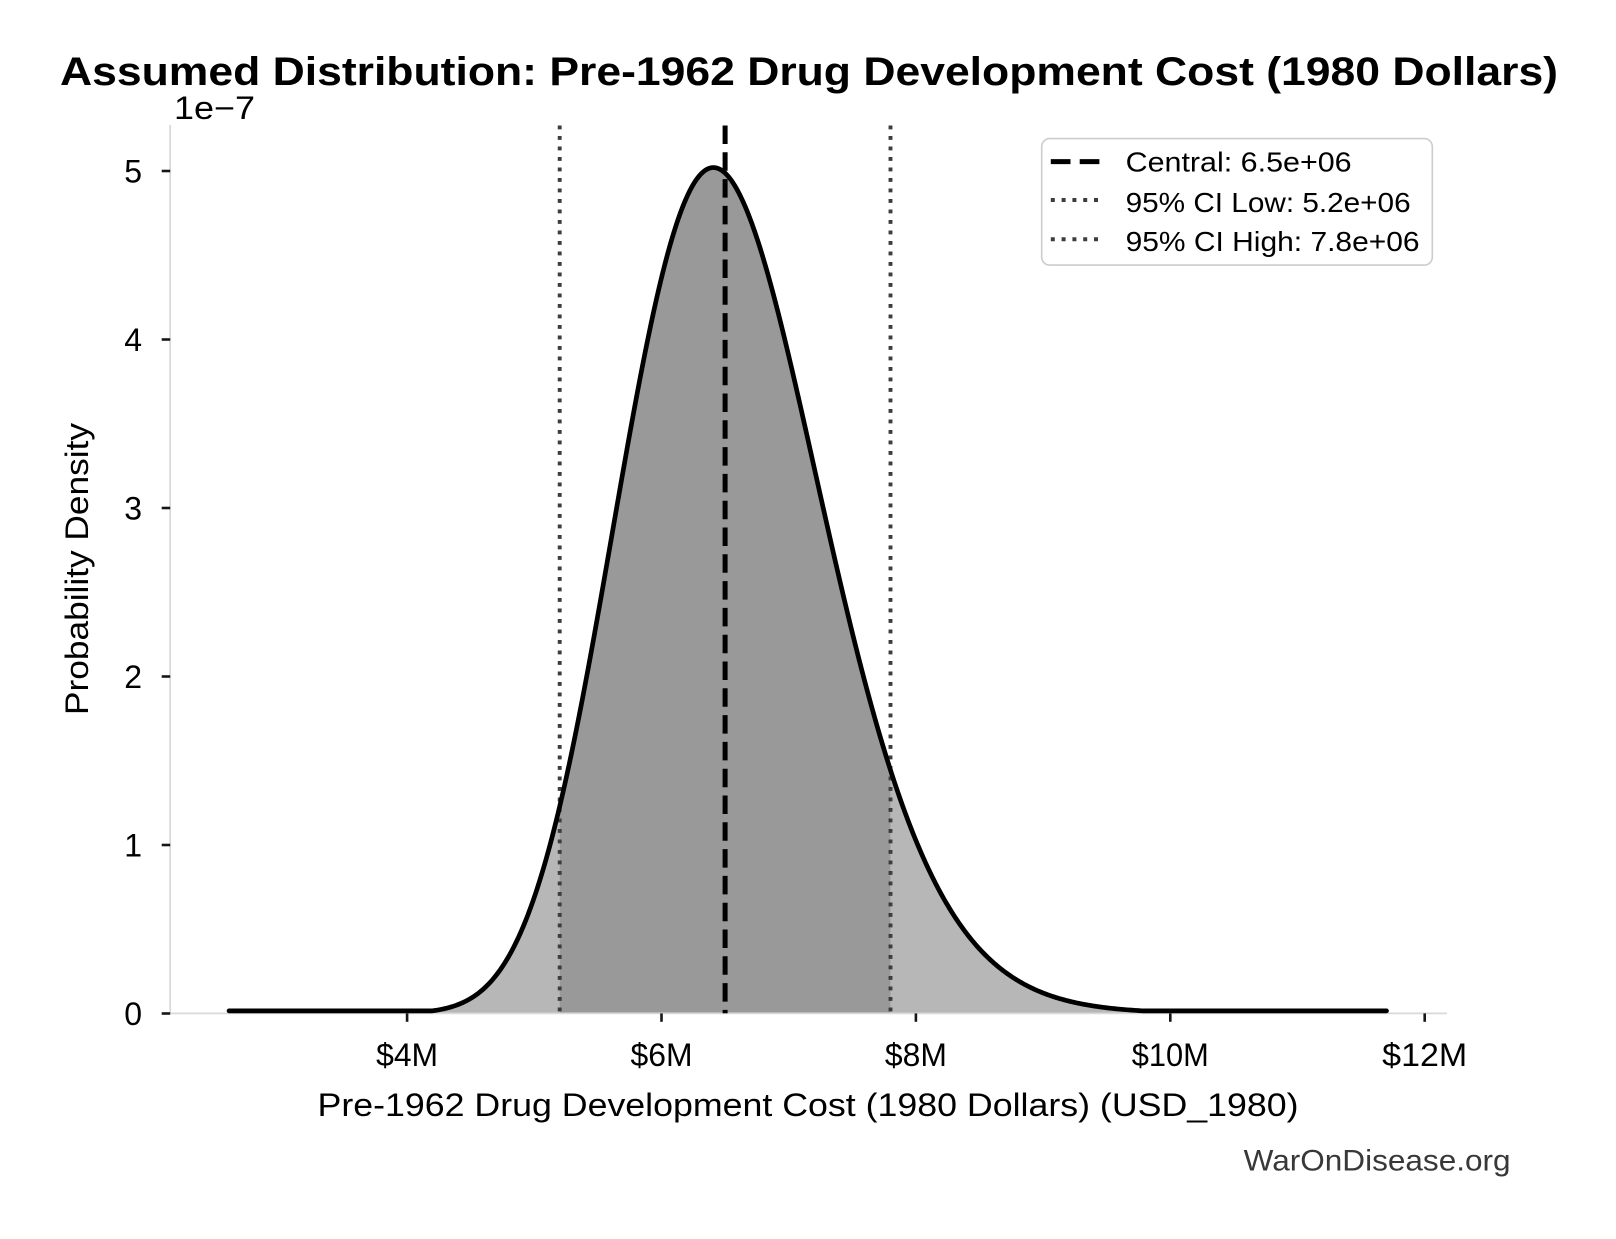  I want to click on svg-text: 95% CI Low: 5.2e+06, so click(1268, 202).